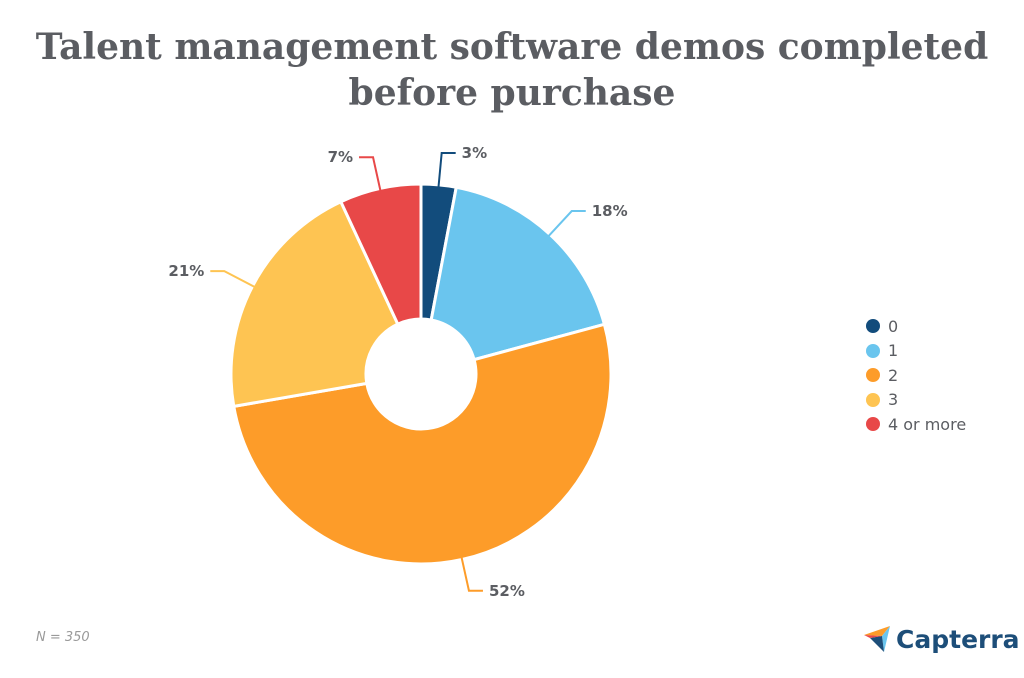  Describe the element at coordinates (893, 400) in the screenshot. I see `legend-label: 3` at that location.